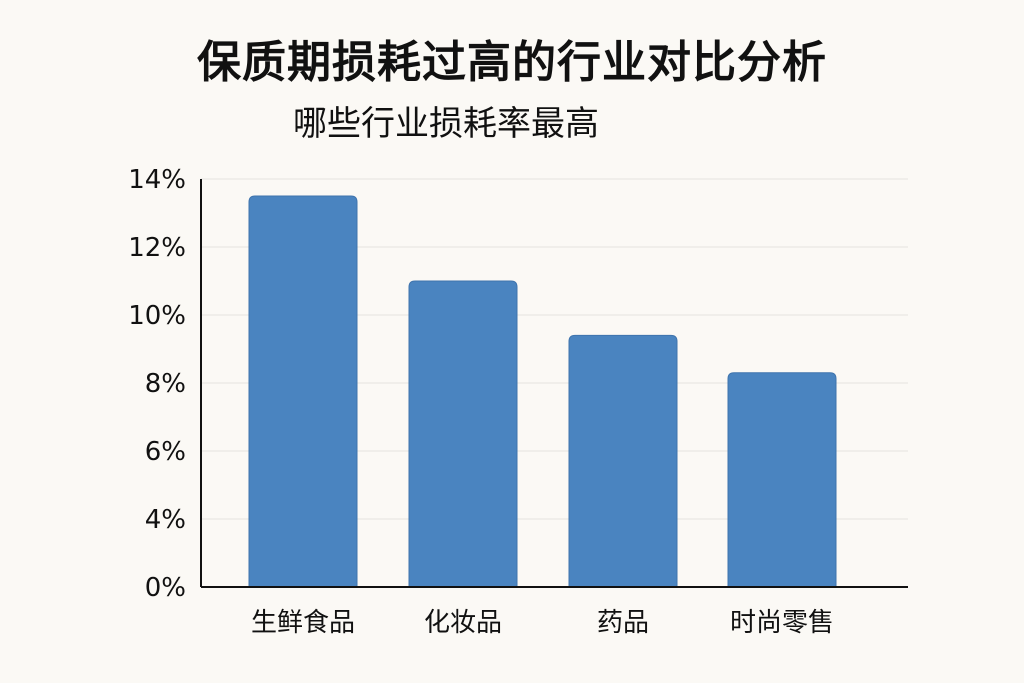  What do you see at coordinates (512, 62) in the screenshot?
I see `chart-title: 保质期损耗过高的行业对比分析` at bounding box center [512, 62].